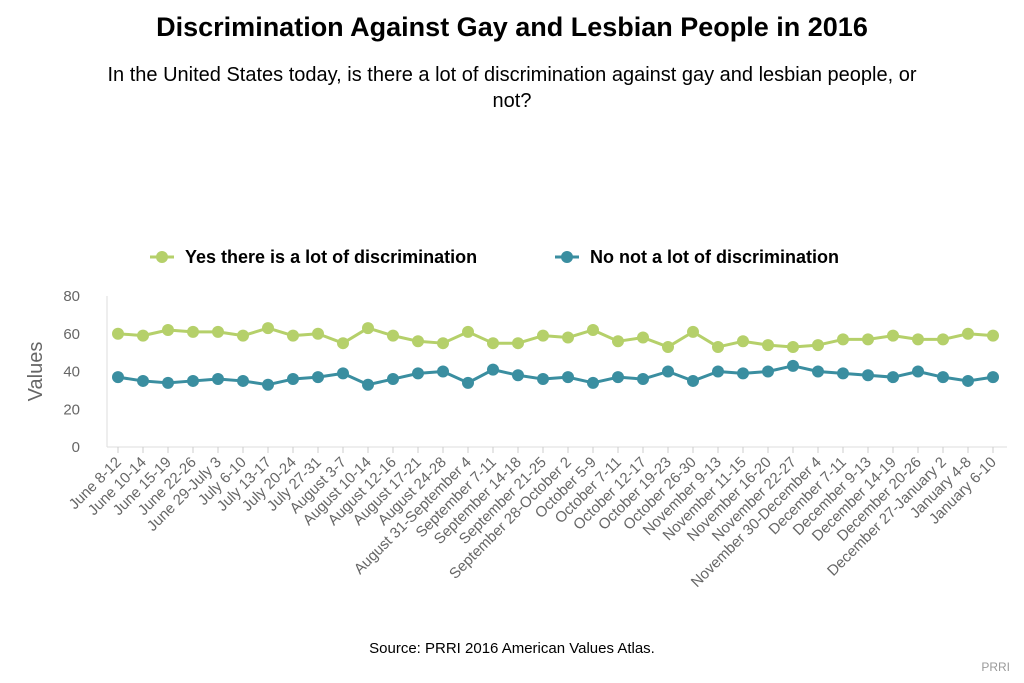 This screenshot has height=683, width=1024. What do you see at coordinates (714, 257) in the screenshot?
I see `legend-label: No not a lot of discrimination` at bounding box center [714, 257].